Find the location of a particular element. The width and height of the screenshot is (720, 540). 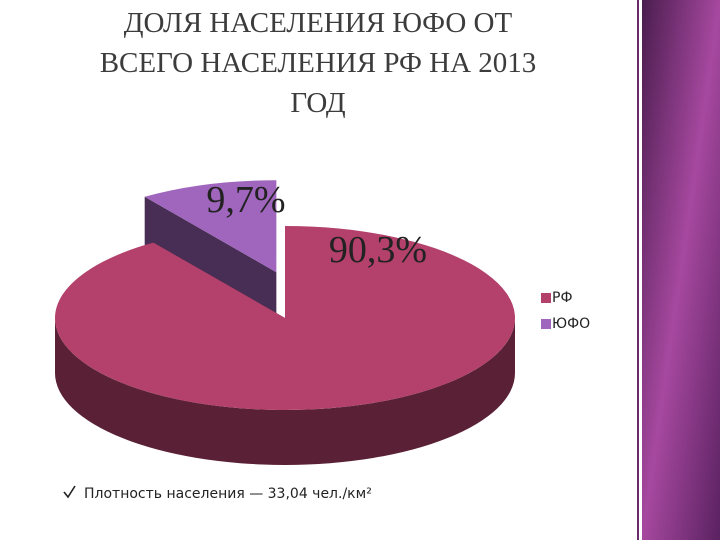

value-label: 90,3% is located at coordinates (378, 250).